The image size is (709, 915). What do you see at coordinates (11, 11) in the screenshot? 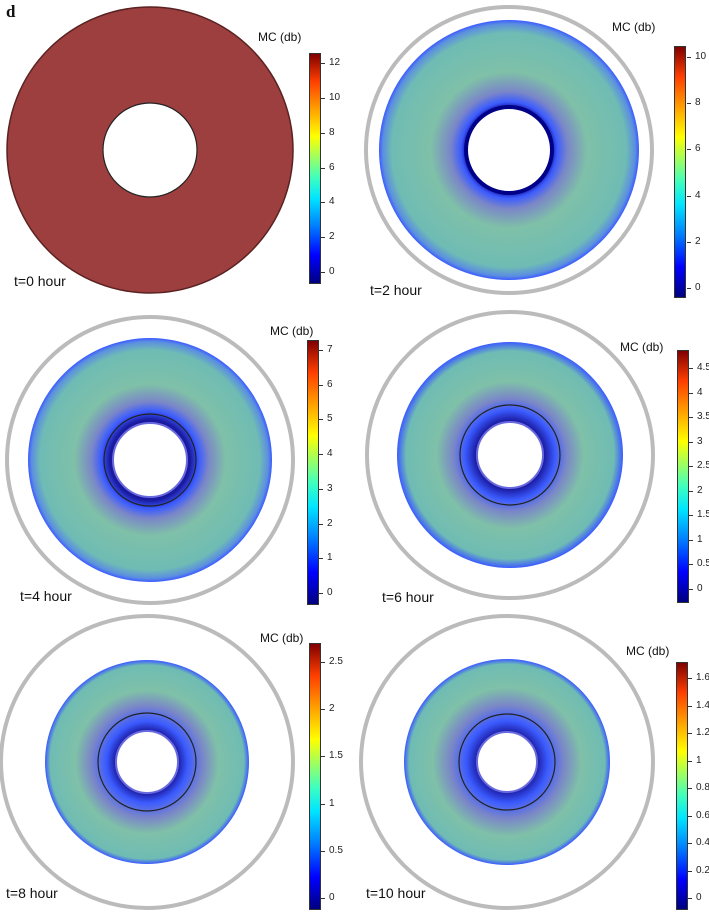
I see `panel-letter: d` at bounding box center [11, 11].